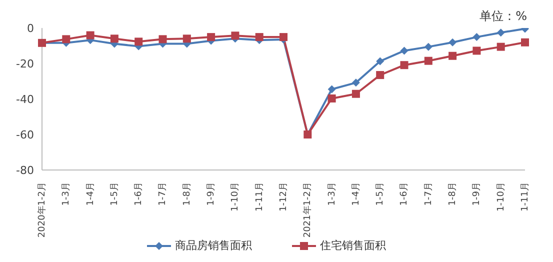 The width and height of the screenshot is (553, 262). Describe the element at coordinates (42, 210) in the screenshot. I see `x-tick-label: 2020年1-2月` at that location.